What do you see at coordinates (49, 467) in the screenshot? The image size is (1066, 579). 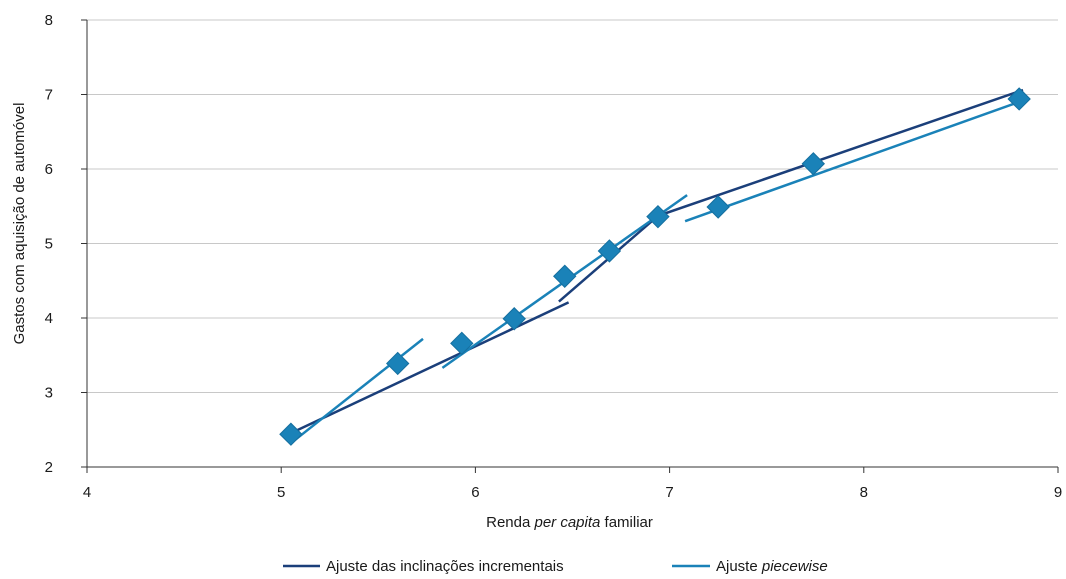 I see `y-tick-label: 2` at bounding box center [49, 467].